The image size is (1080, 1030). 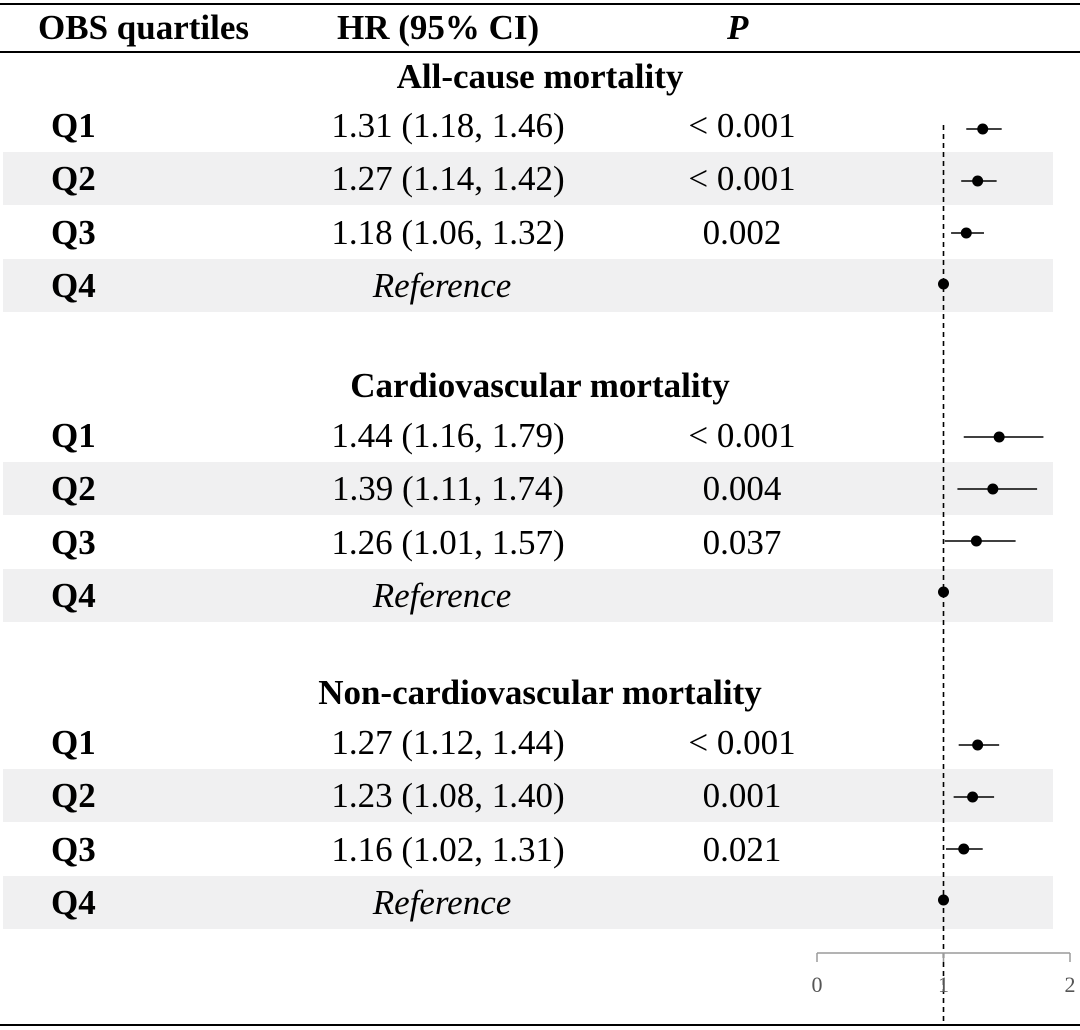 I want to click on table-row: Q1 1.44 (1.16, 1.79) < 0.001, so click(x=540, y=435).